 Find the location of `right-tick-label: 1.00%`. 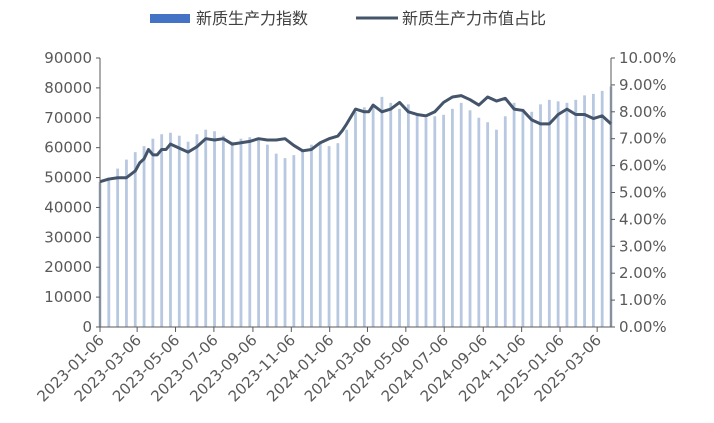

right-tick-label: 1.00% is located at coordinates (643, 300).